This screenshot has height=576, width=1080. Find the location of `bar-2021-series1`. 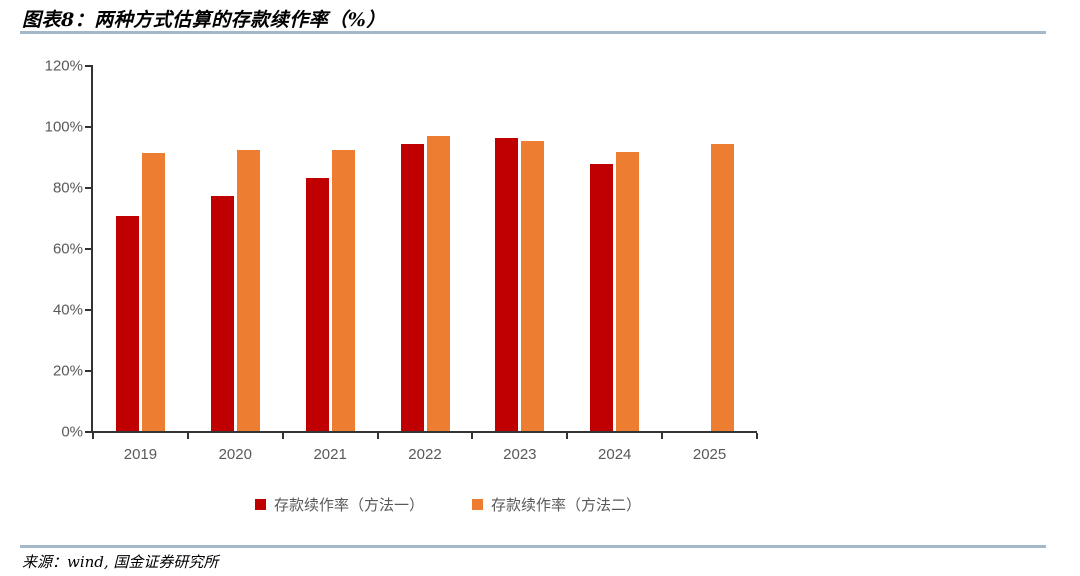

bar-2021-series1 is located at coordinates (317, 304).